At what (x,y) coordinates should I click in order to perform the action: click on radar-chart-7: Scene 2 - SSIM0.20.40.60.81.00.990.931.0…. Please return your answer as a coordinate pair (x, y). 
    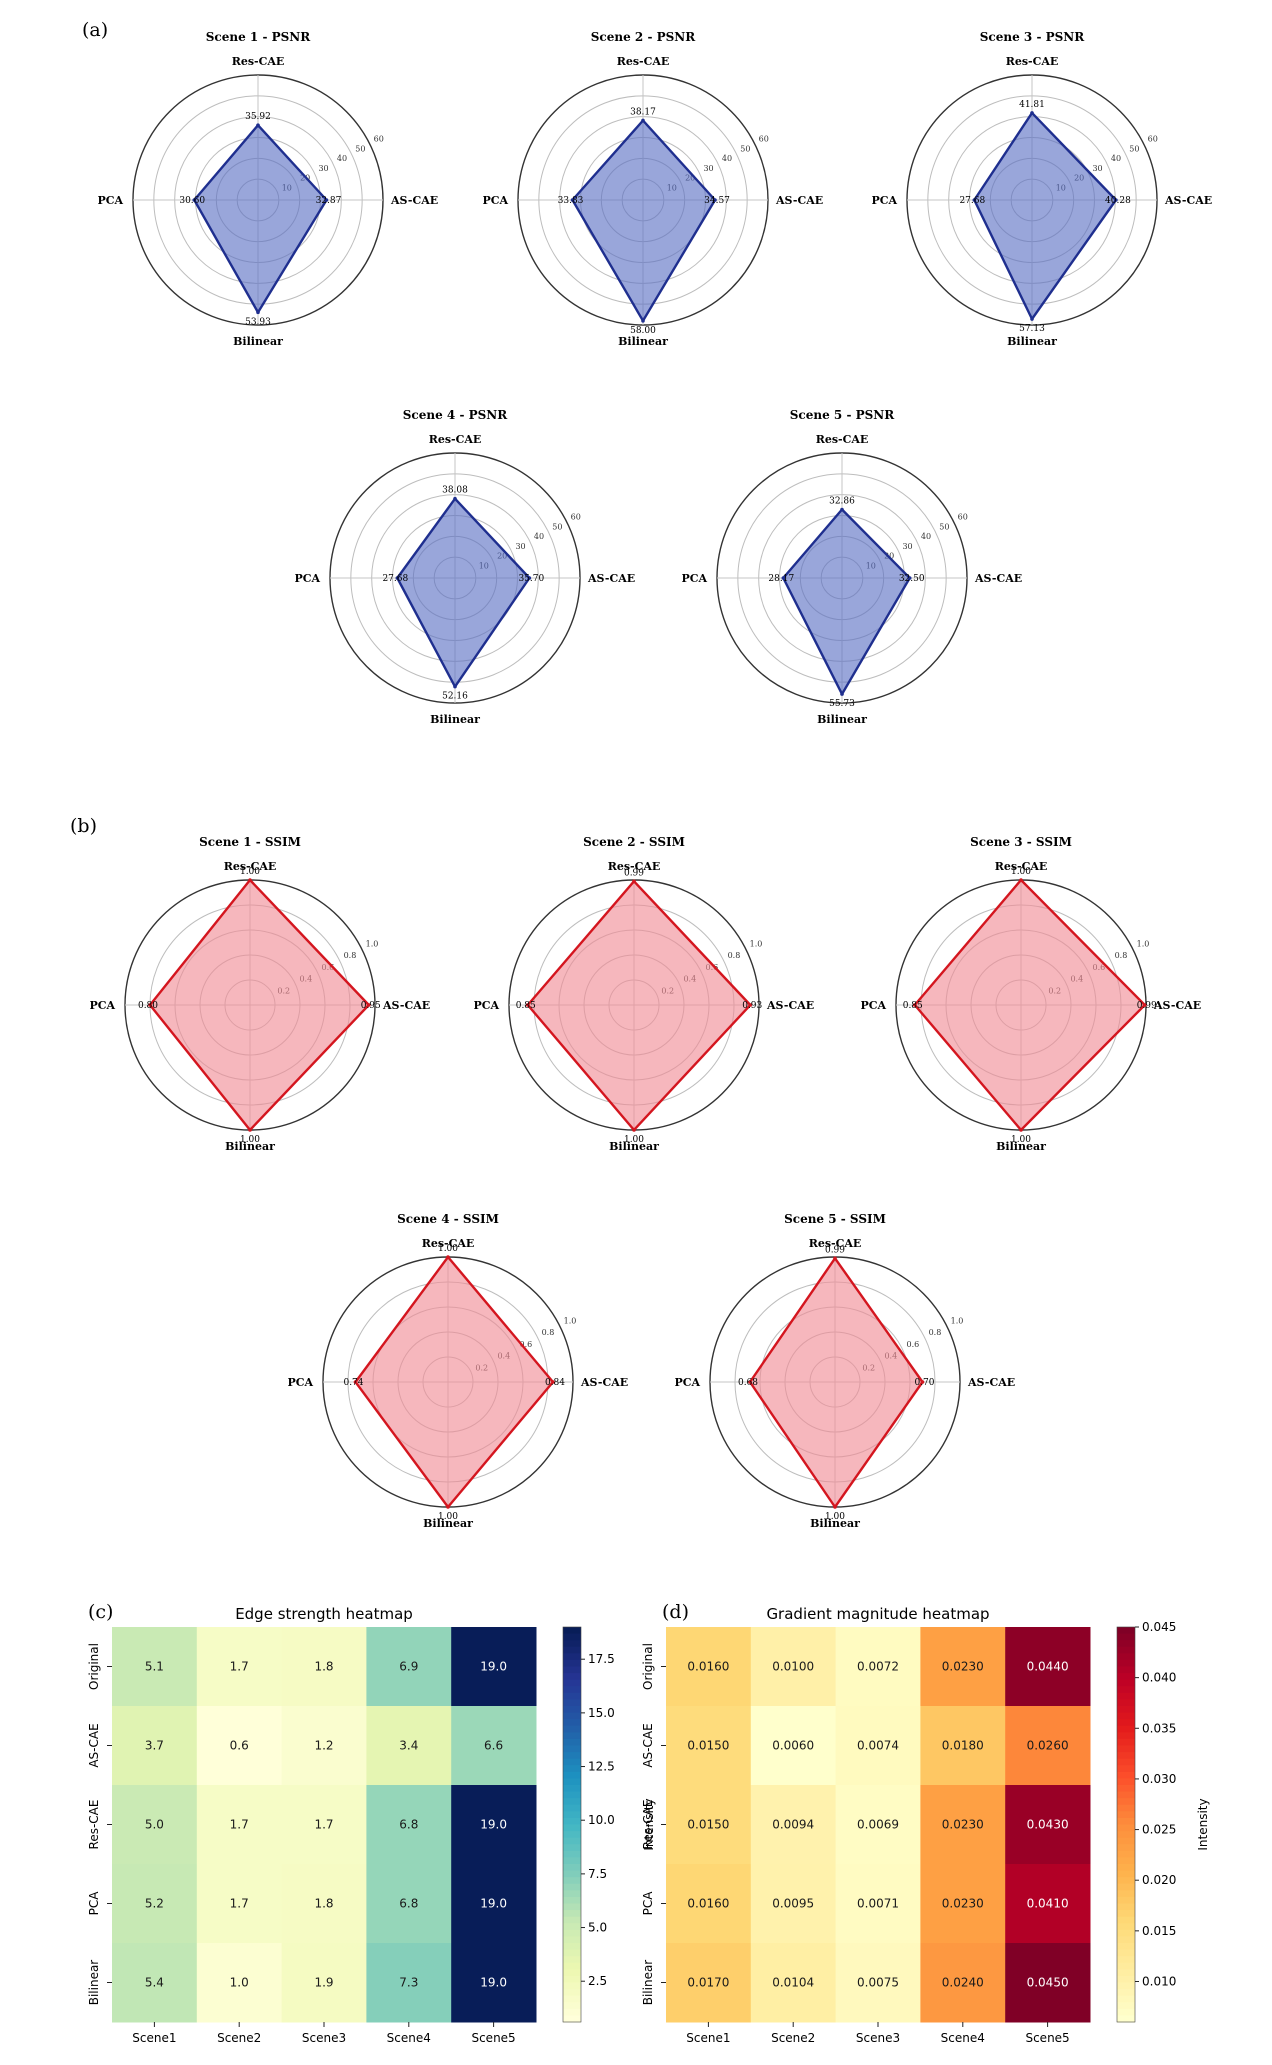
    Looking at the image, I should click on (643, 994).